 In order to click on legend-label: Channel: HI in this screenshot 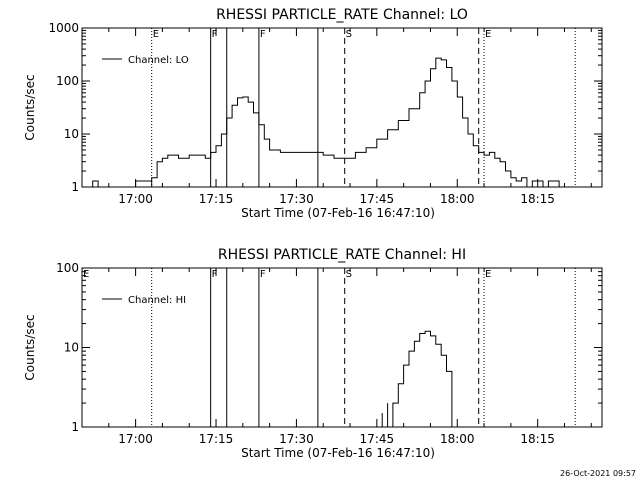, I will do `click(157, 300)`.